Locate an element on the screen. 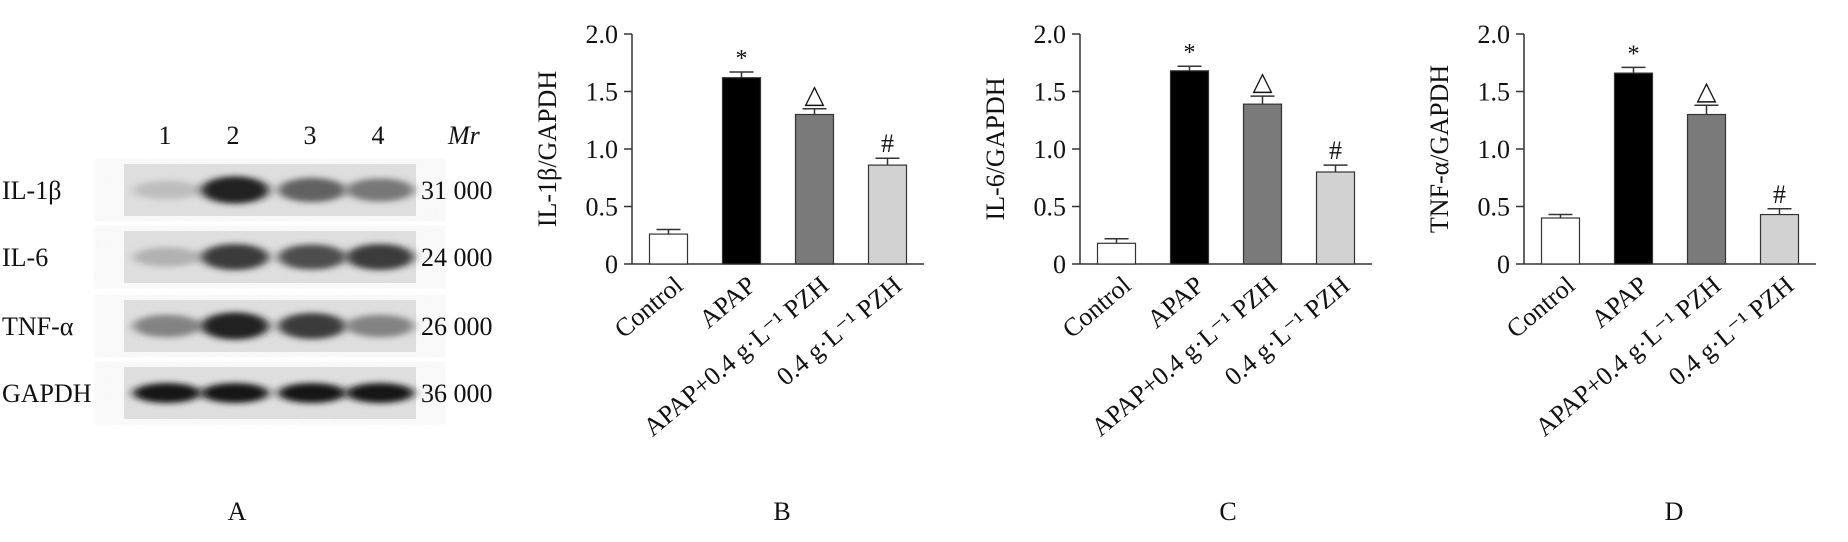 Image resolution: width=1848 pixels, height=542 pixels. mr-header: Mr is located at coordinates (464, 135).